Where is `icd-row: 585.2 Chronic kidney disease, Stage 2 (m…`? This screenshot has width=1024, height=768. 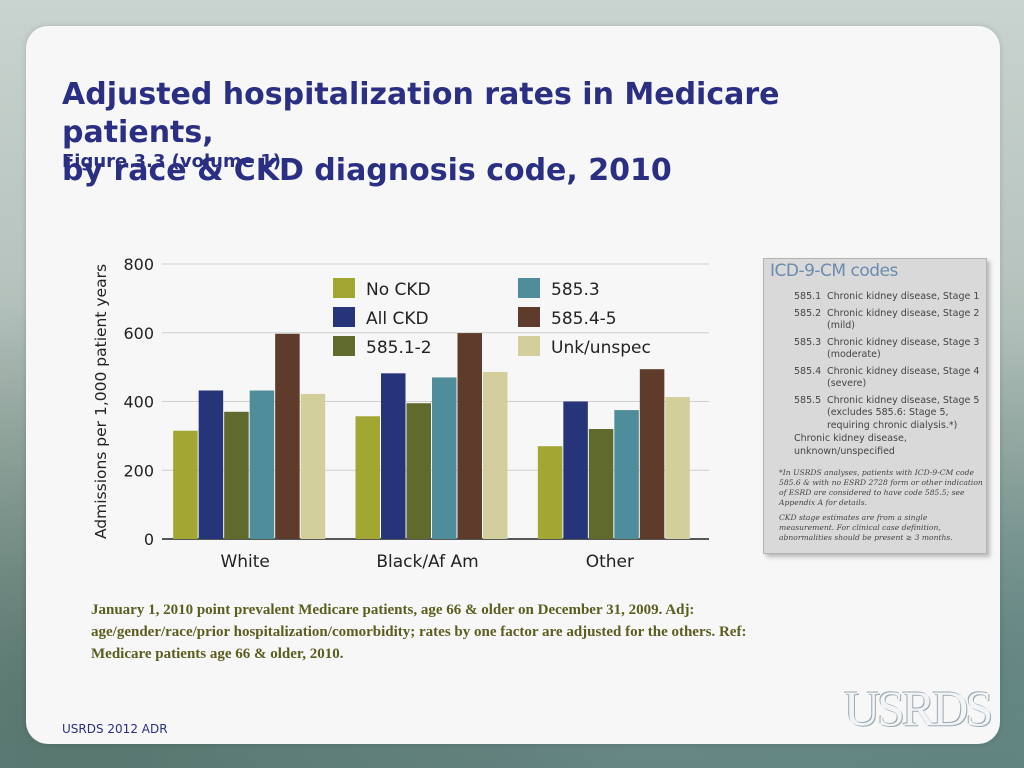
icd-row: 585.2 Chronic kidney disease, Stage 2 (m… is located at coordinates (889, 320).